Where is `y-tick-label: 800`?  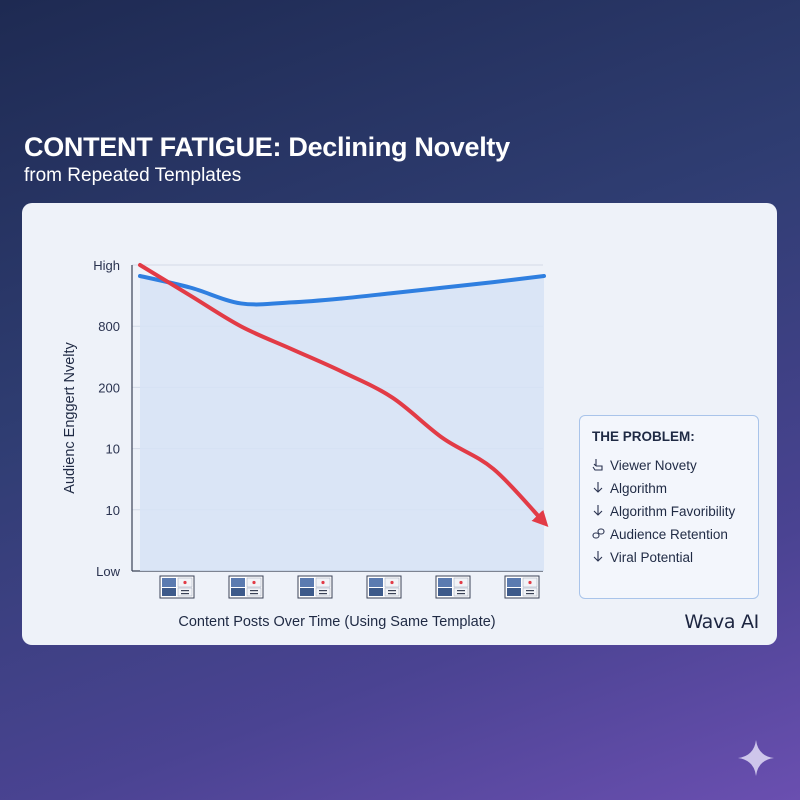 y-tick-label: 800 is located at coordinates (109, 326).